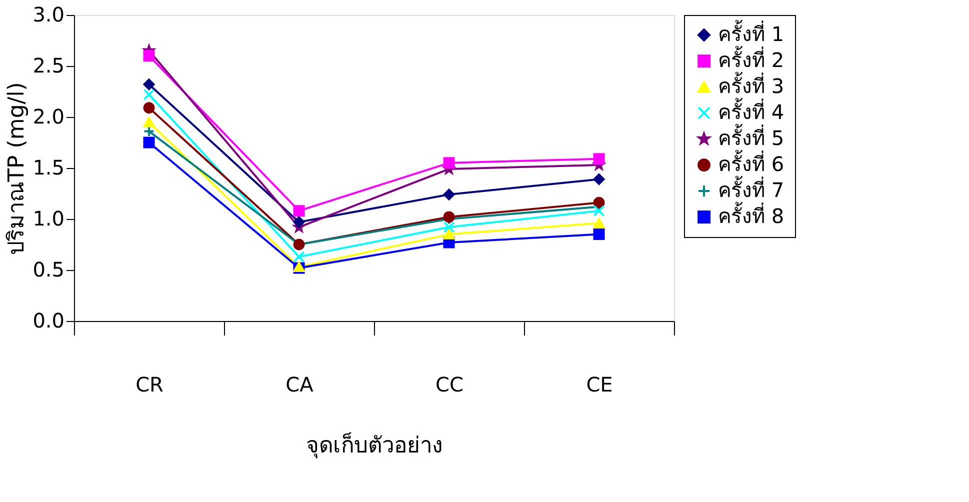  I want to click on x-tick-label: CA, so click(300, 384).